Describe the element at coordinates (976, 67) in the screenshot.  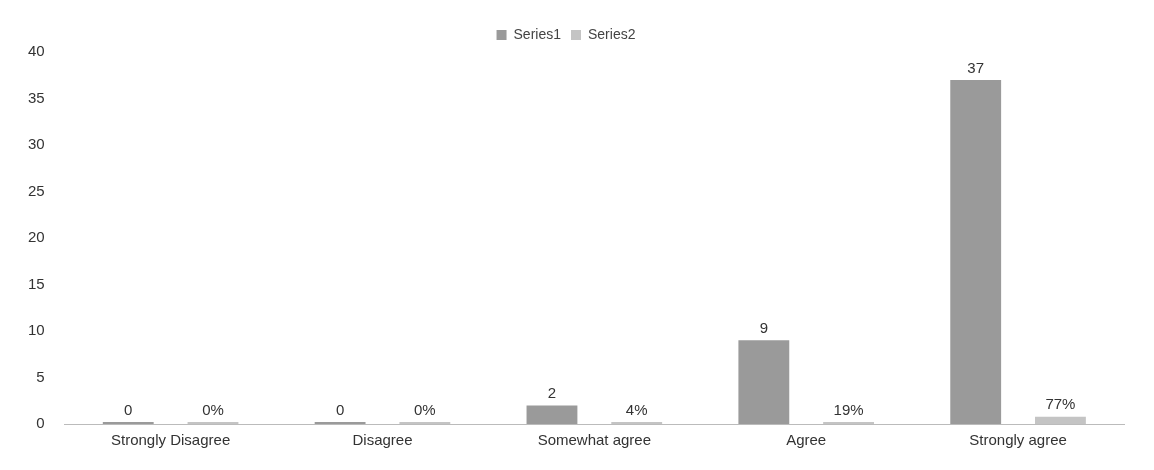
I see `data-label: 37` at that location.